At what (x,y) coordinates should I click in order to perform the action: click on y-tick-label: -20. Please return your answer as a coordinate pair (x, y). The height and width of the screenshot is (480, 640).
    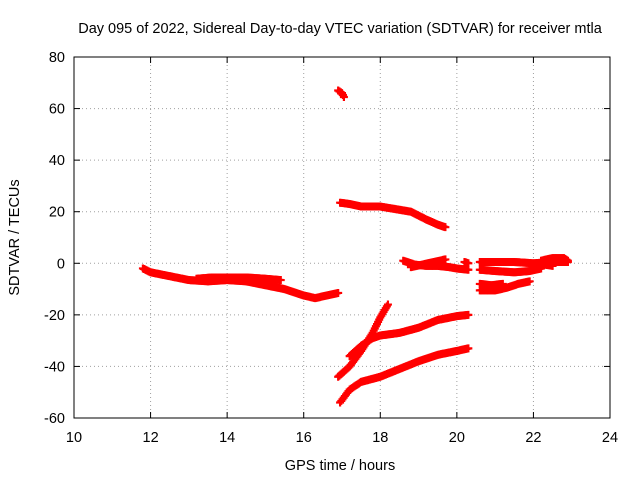
    Looking at the image, I should click on (54, 316).